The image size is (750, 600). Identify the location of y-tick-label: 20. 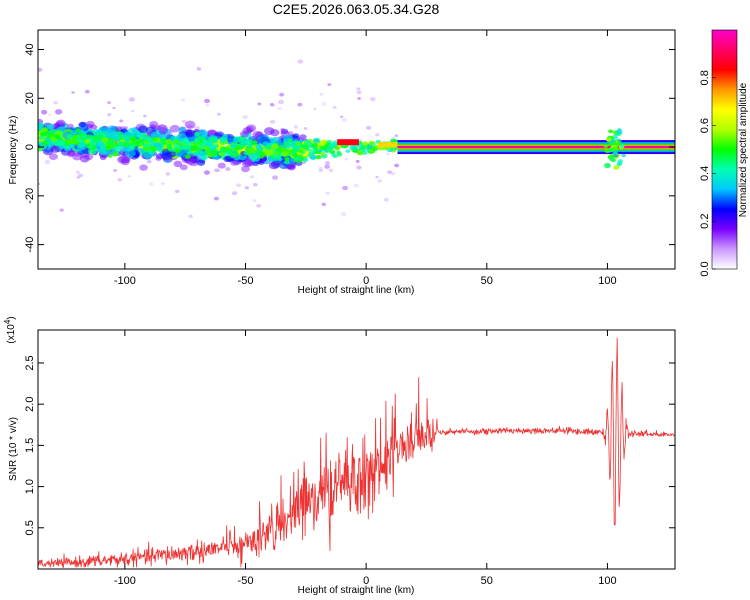
(30, 98).